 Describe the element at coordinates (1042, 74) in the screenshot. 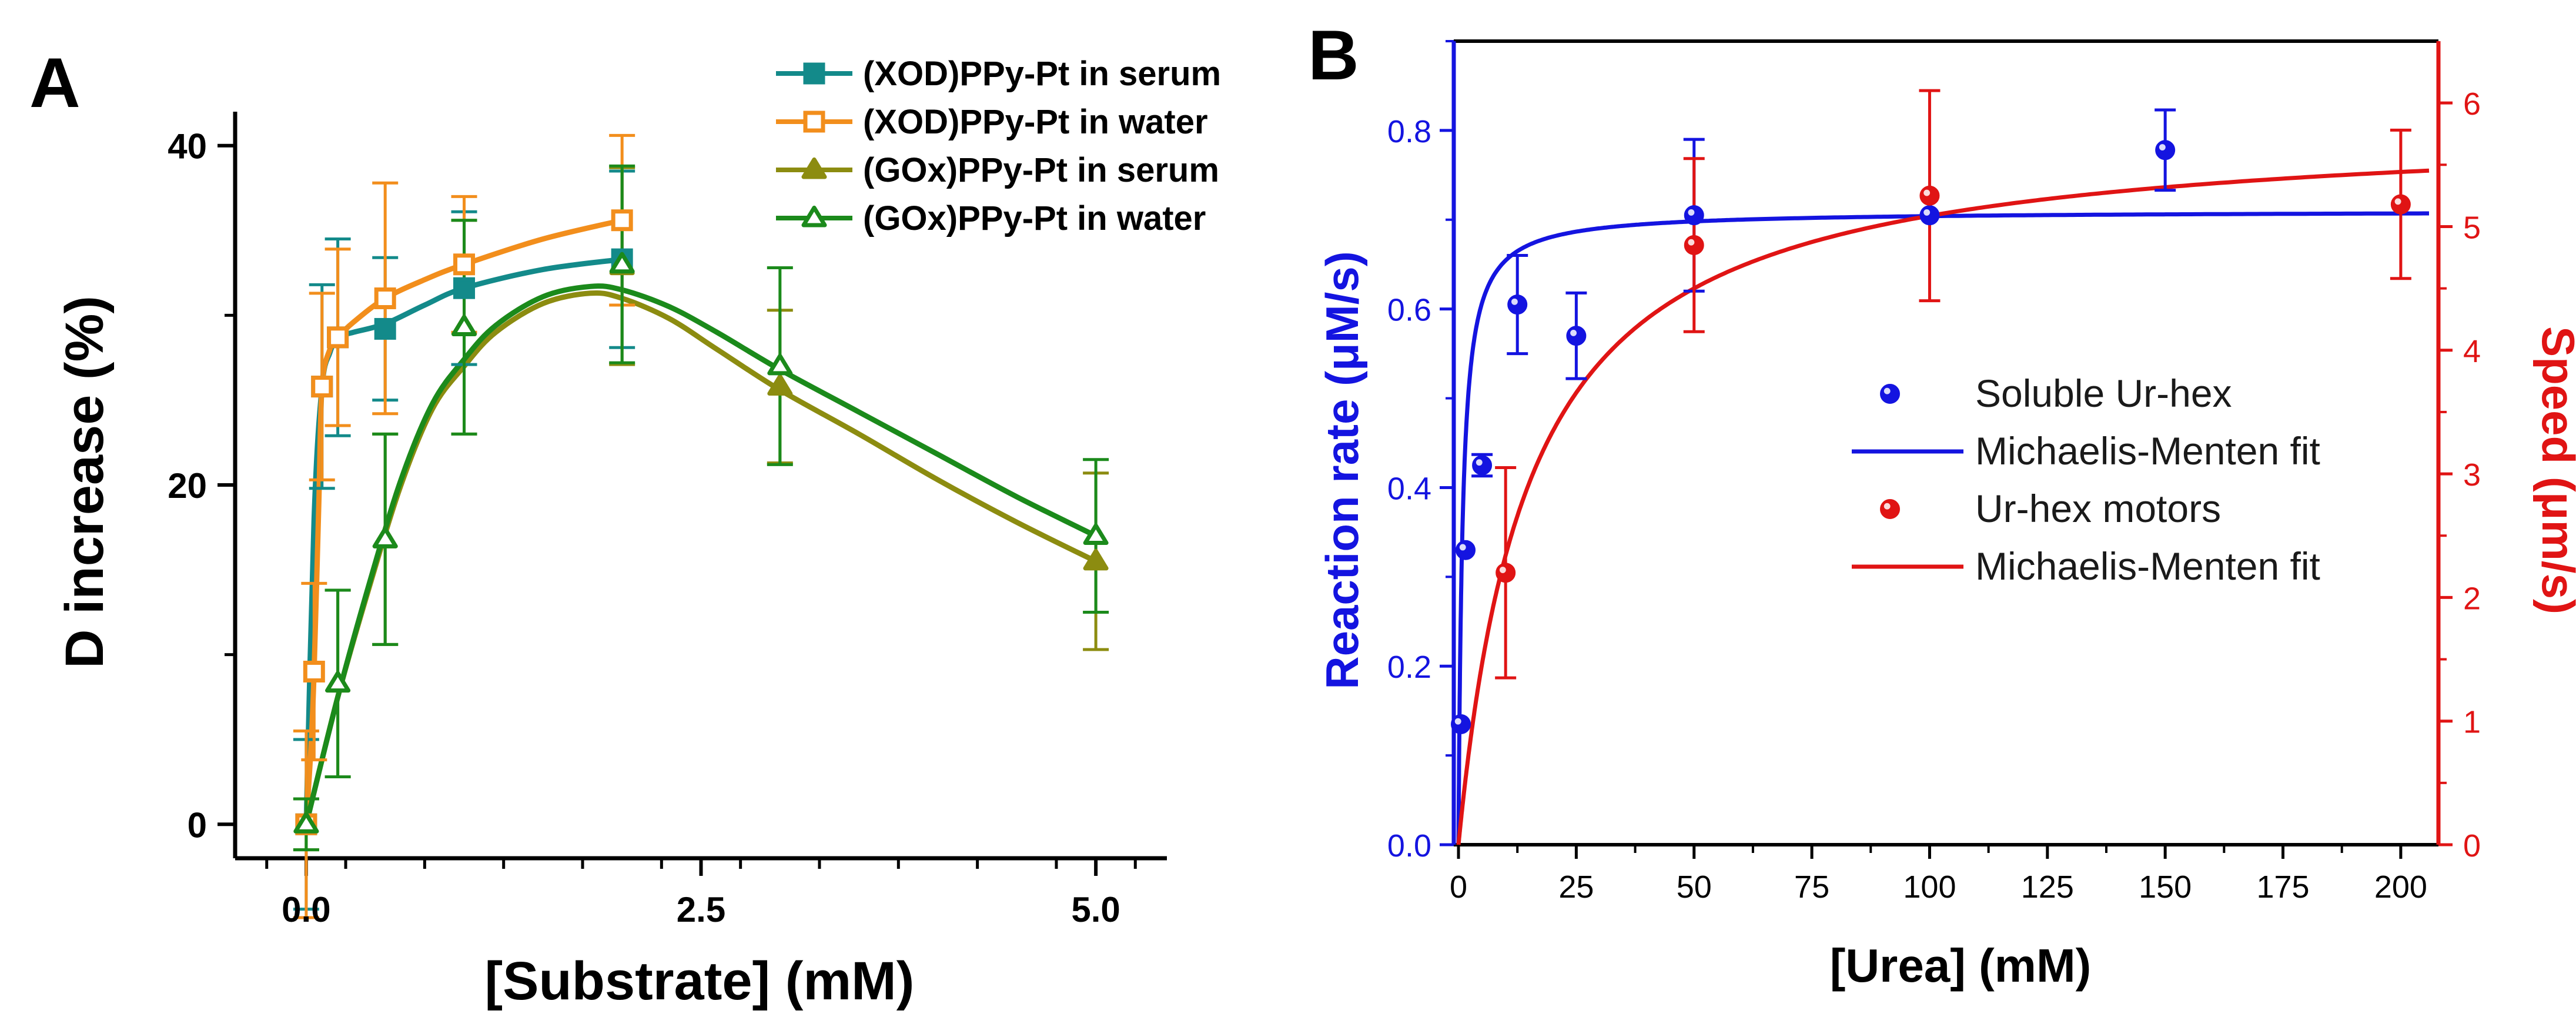

I see `legend-label: (XOD)PPy-Pt in serum` at that location.